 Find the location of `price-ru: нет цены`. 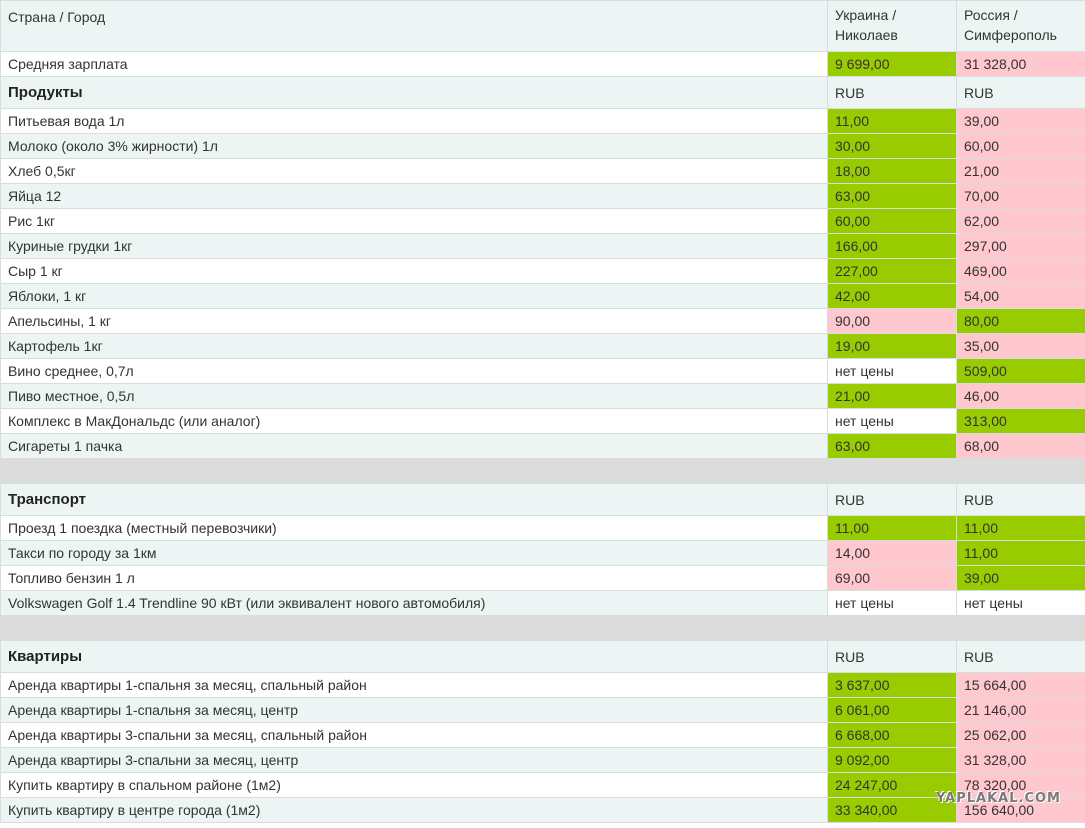

price-ru: нет цены is located at coordinates (1020, 603).